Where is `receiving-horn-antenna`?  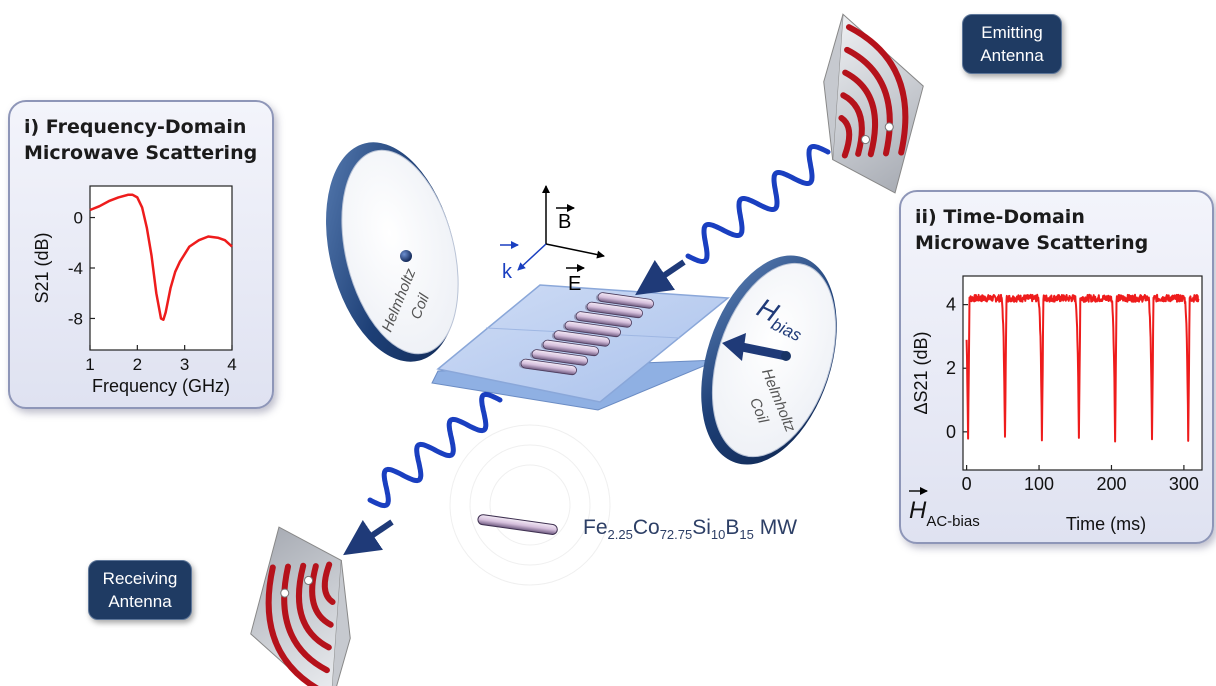
receiving-horn-antenna is located at coordinates (300, 606).